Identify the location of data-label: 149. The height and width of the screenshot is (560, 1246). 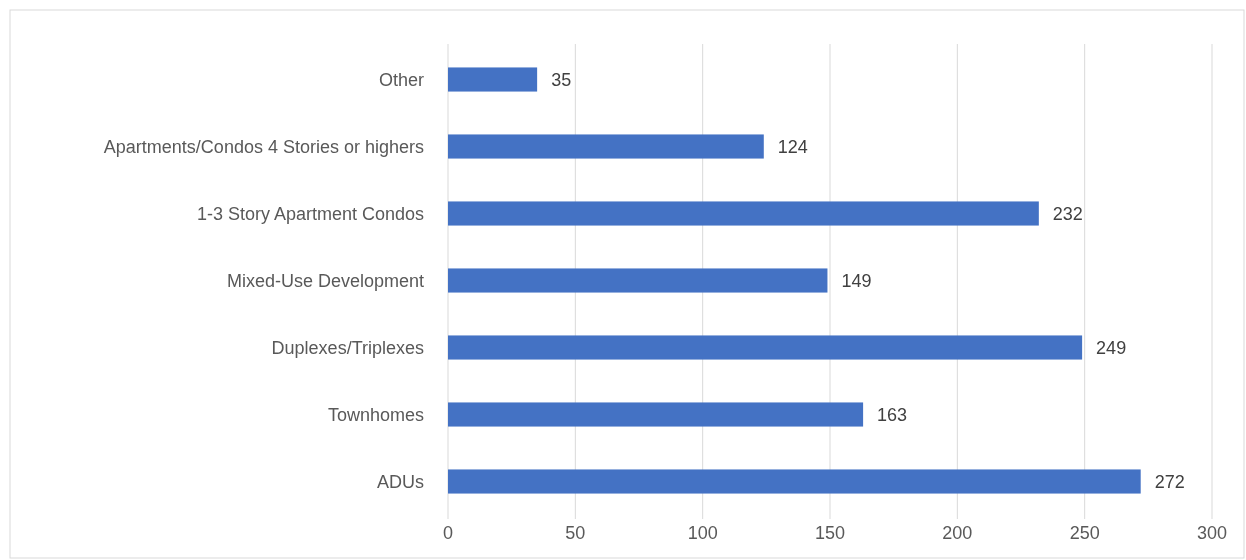
(856, 280).